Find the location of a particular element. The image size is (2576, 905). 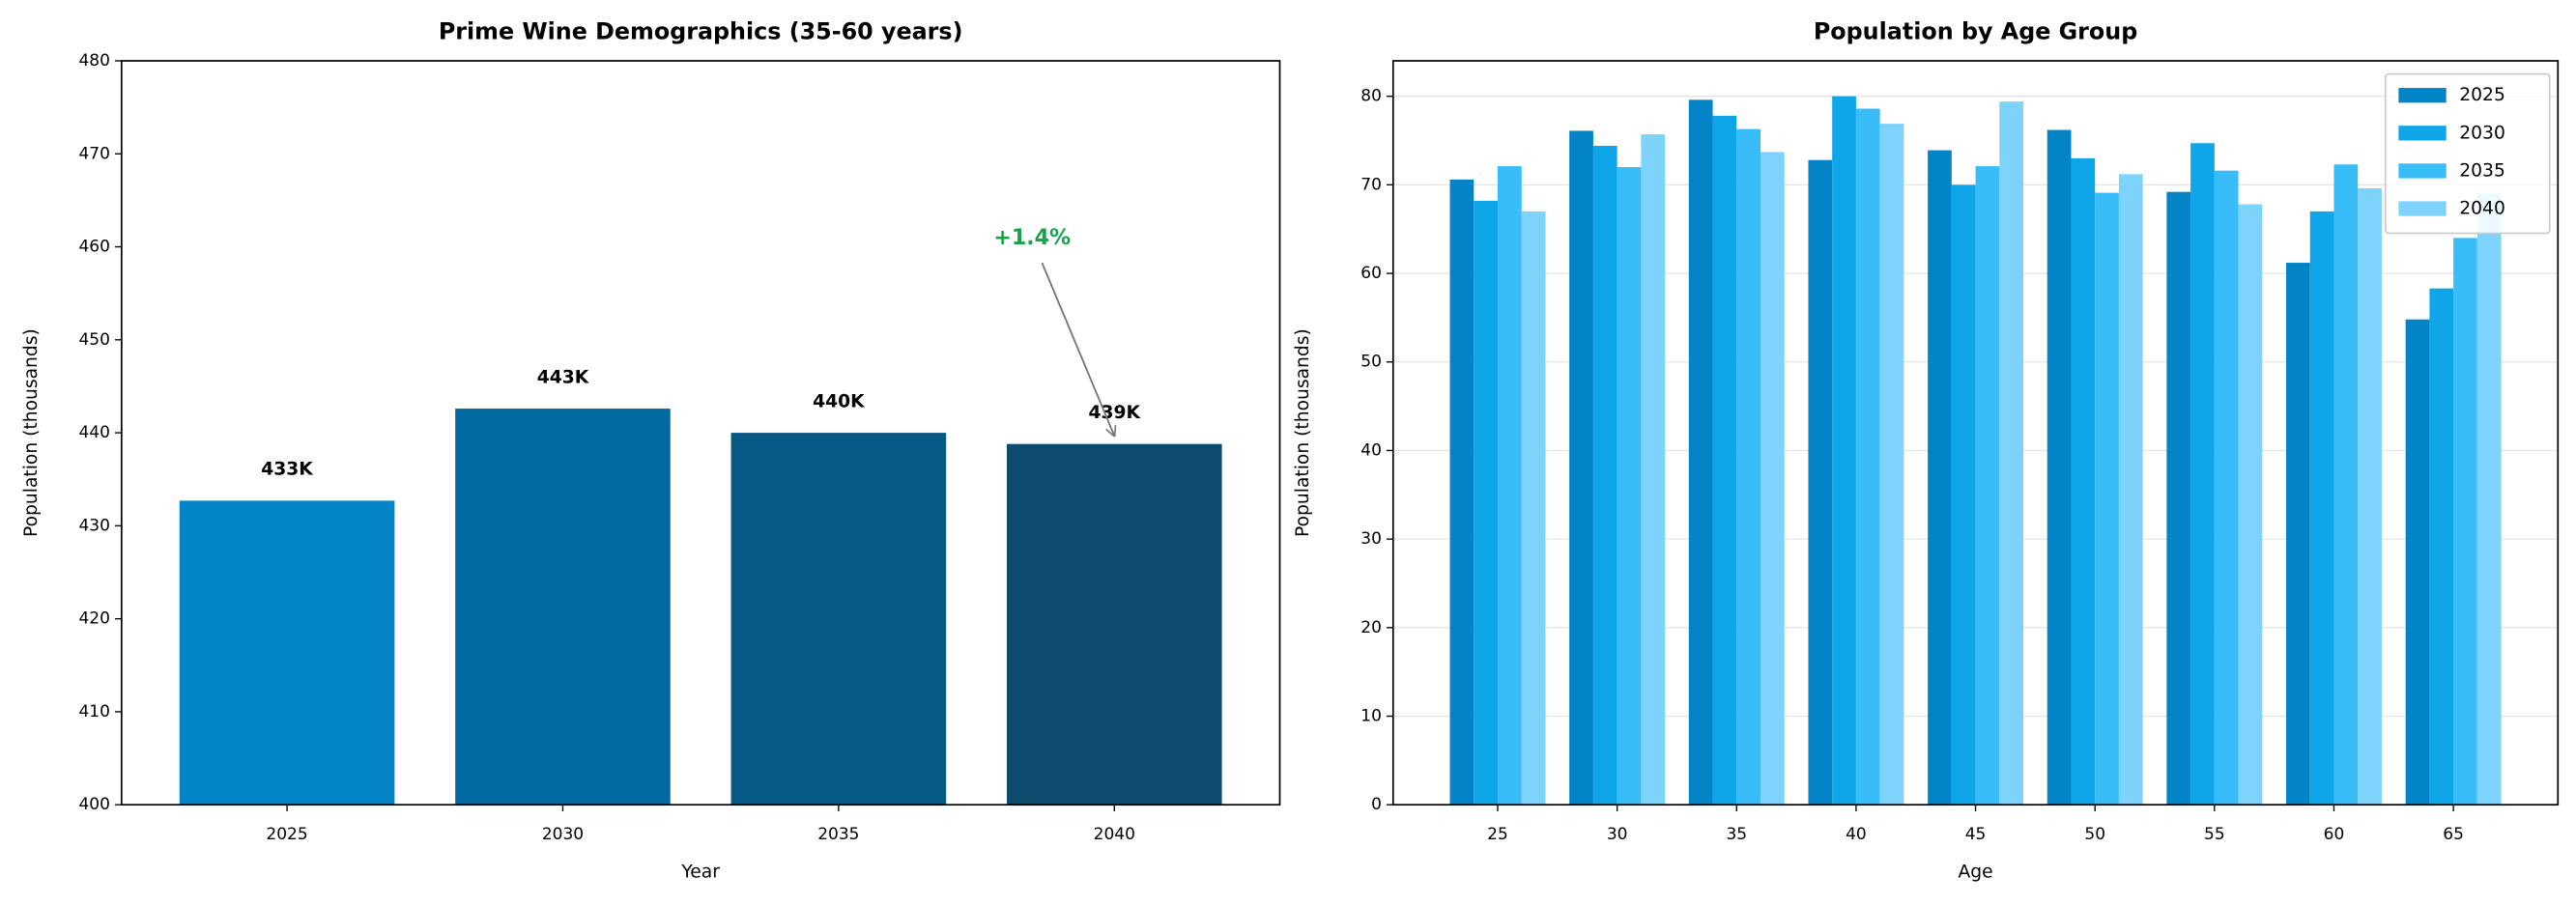

value-label: 433K is located at coordinates (288, 470).